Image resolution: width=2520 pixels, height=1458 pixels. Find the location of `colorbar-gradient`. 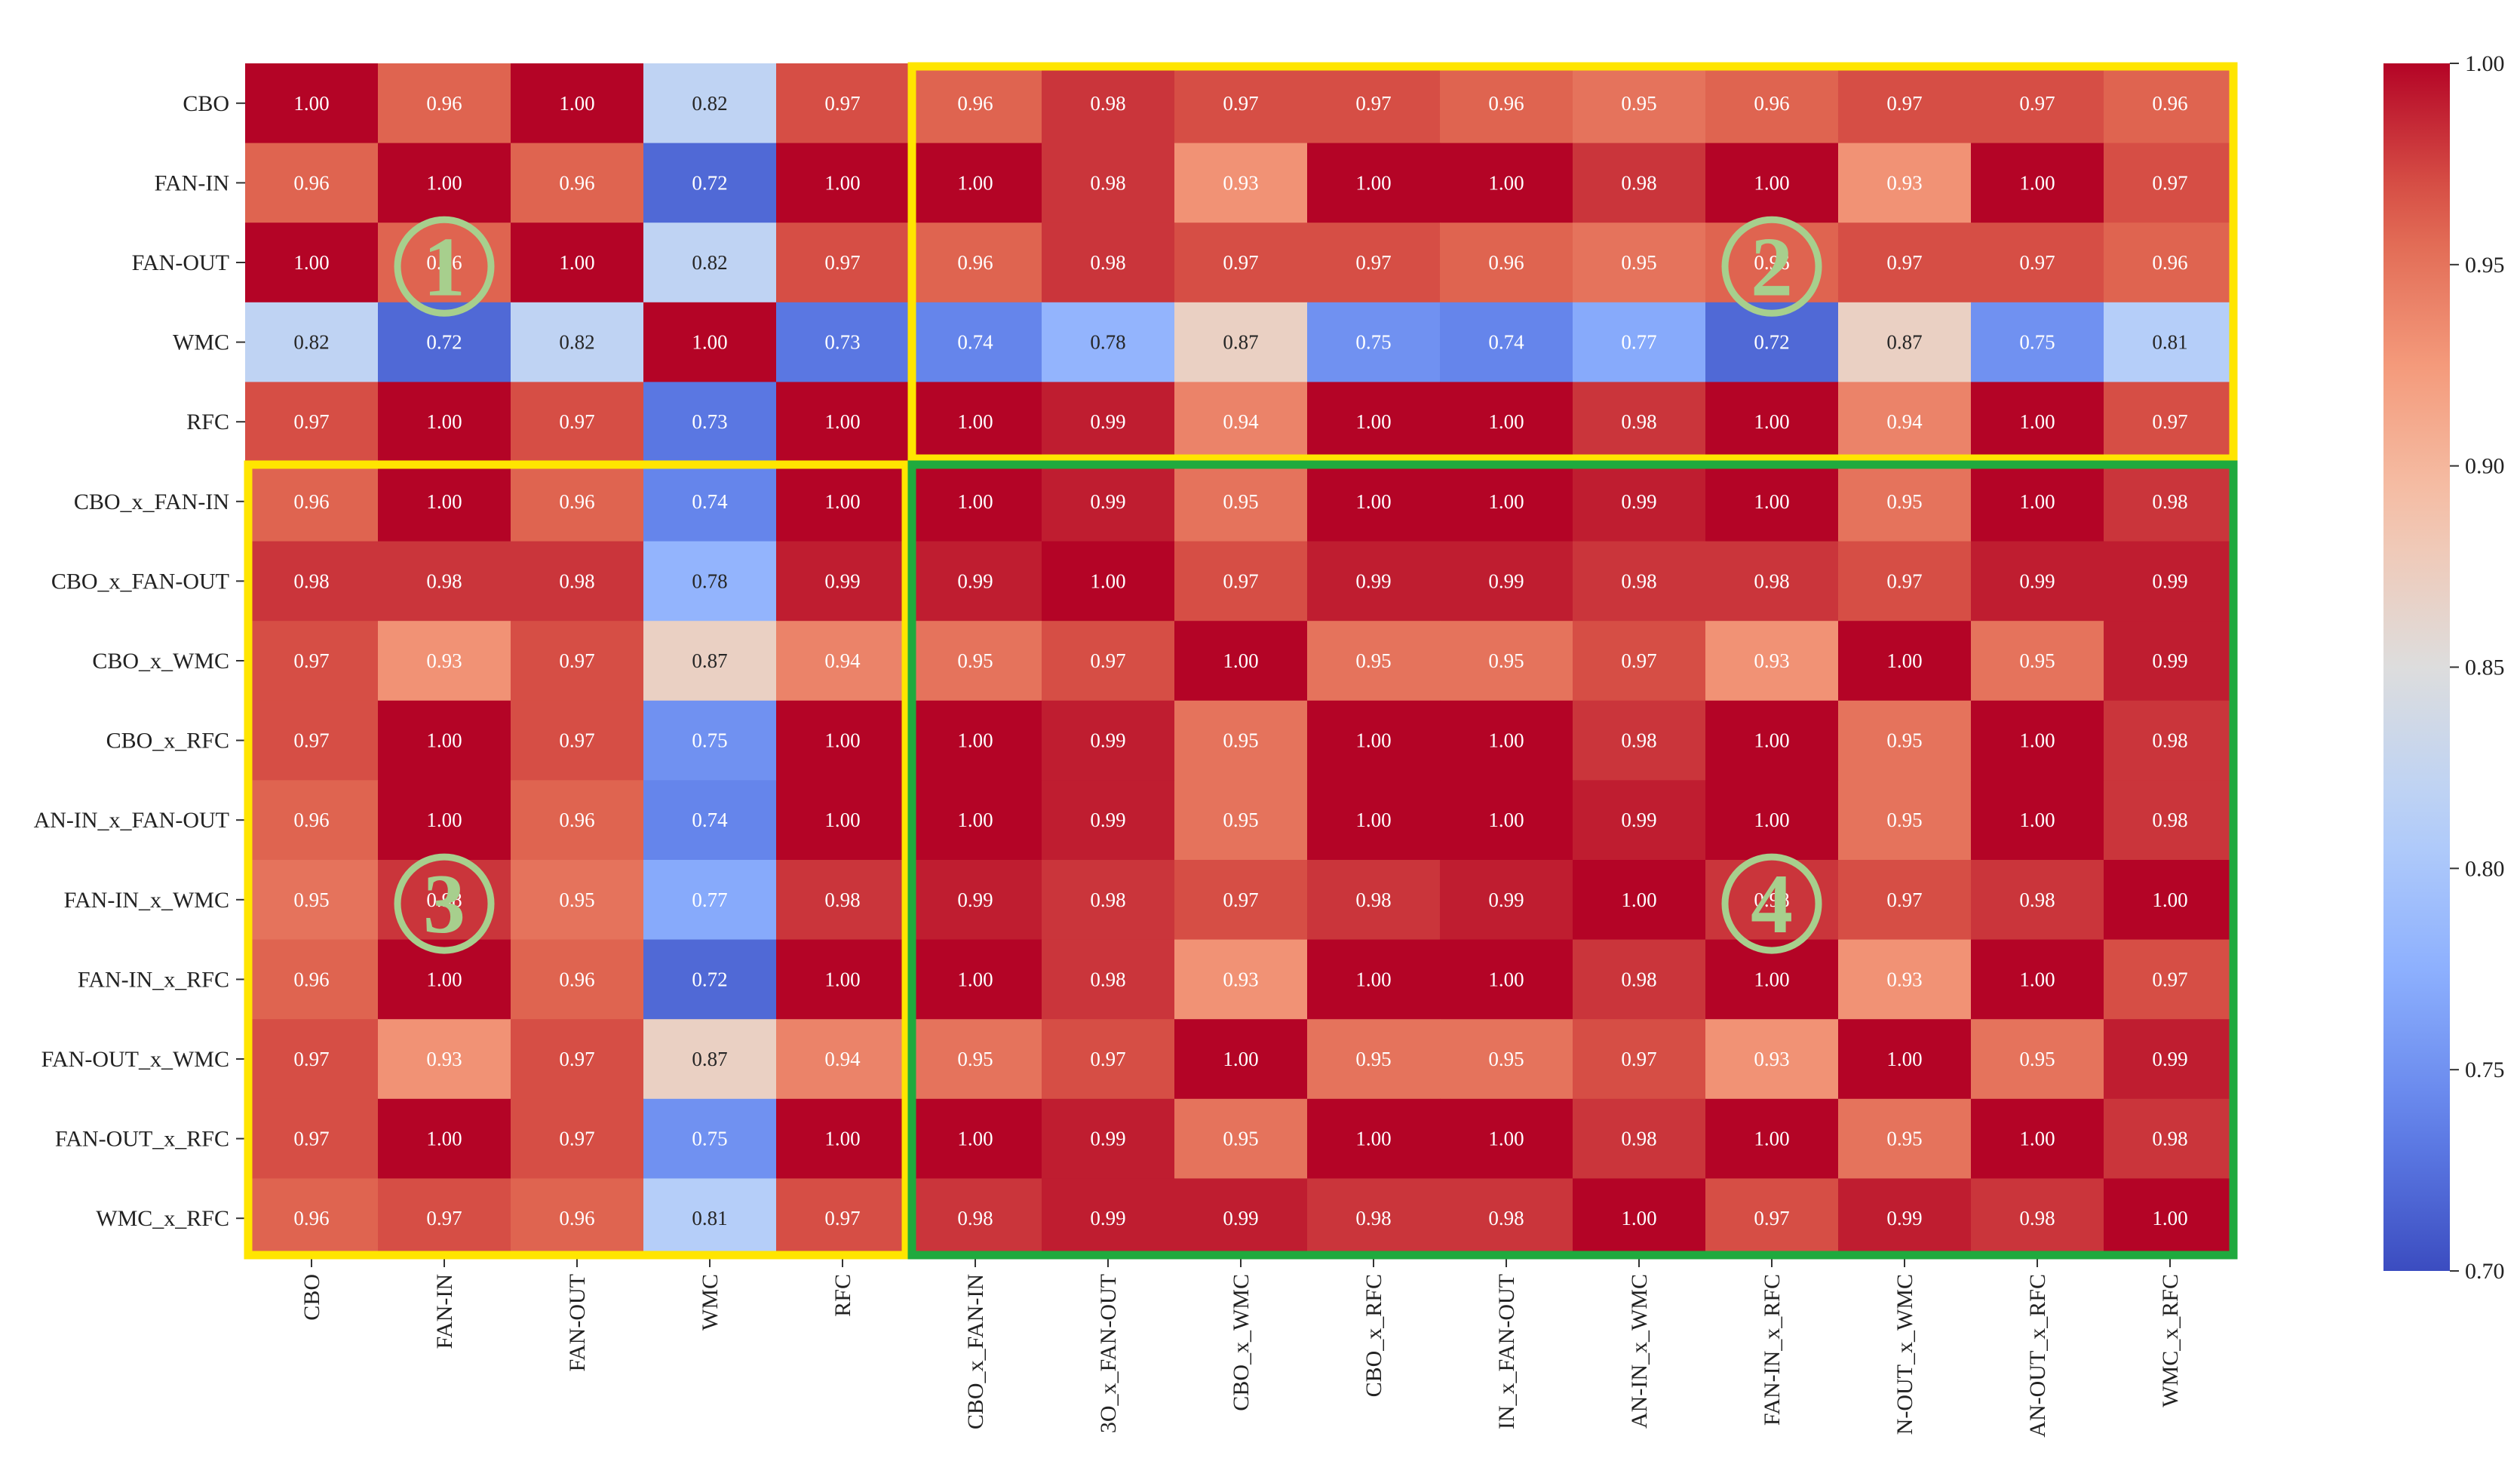

colorbar-gradient is located at coordinates (2416, 667).